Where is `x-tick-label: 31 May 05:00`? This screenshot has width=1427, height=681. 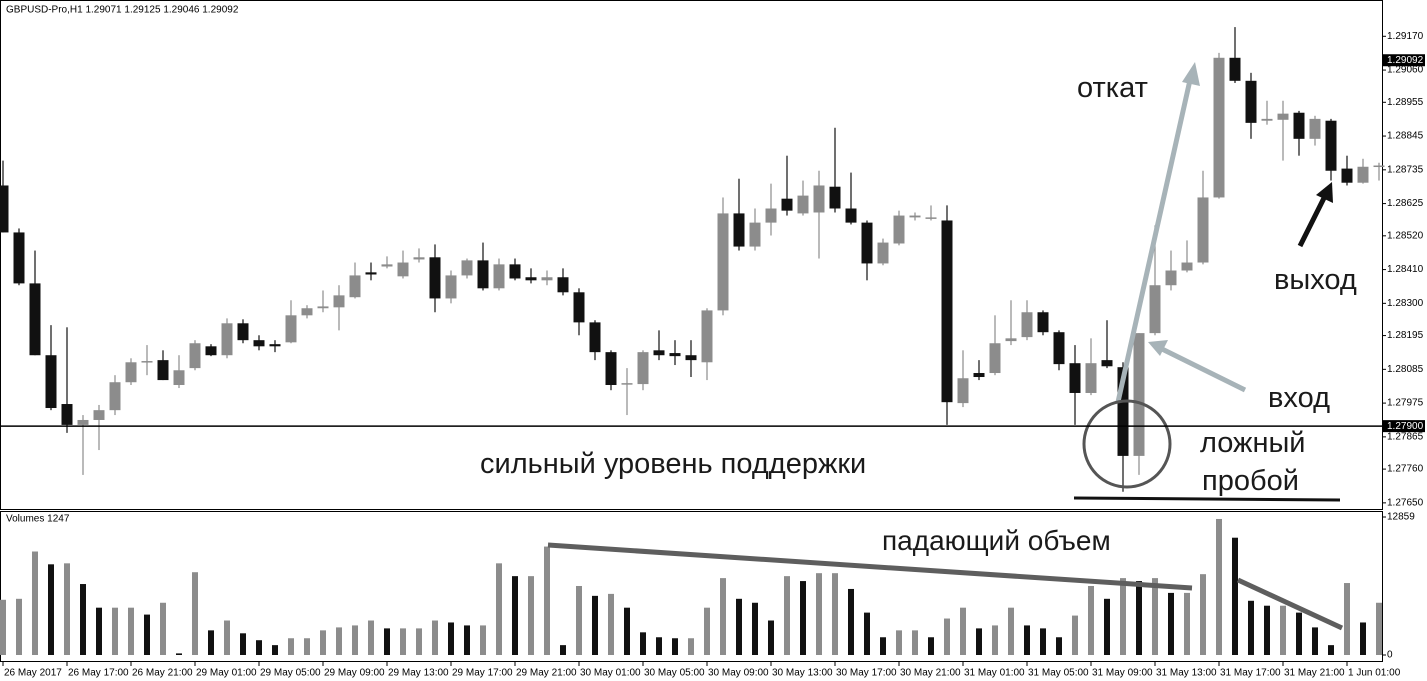 x-tick-label: 31 May 05:00 is located at coordinates (1058, 673).